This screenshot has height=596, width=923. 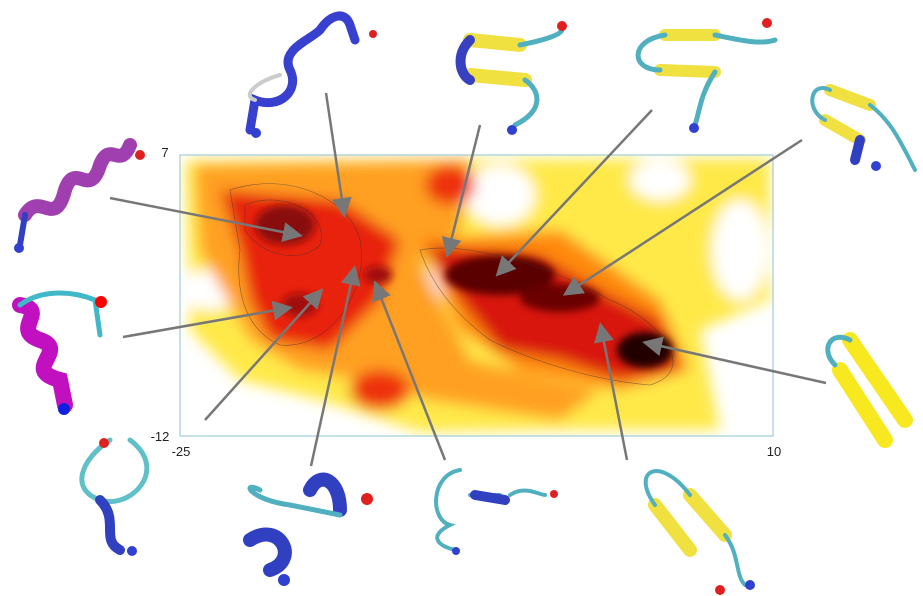 What do you see at coordinates (164, 152) in the screenshot?
I see `y-max-label: 7` at bounding box center [164, 152].